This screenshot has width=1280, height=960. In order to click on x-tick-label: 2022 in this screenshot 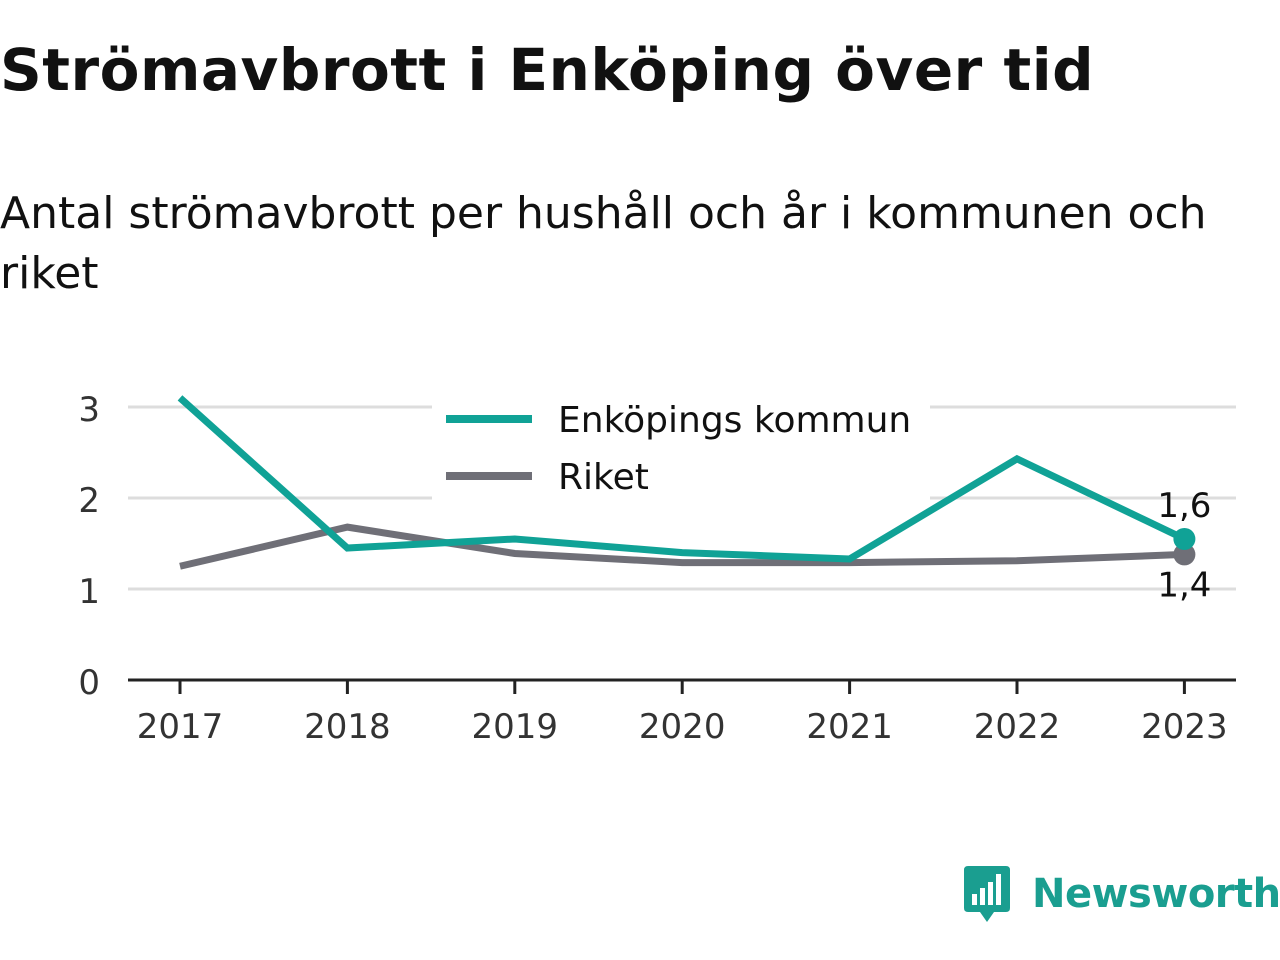, I will do `click(1017, 727)`.